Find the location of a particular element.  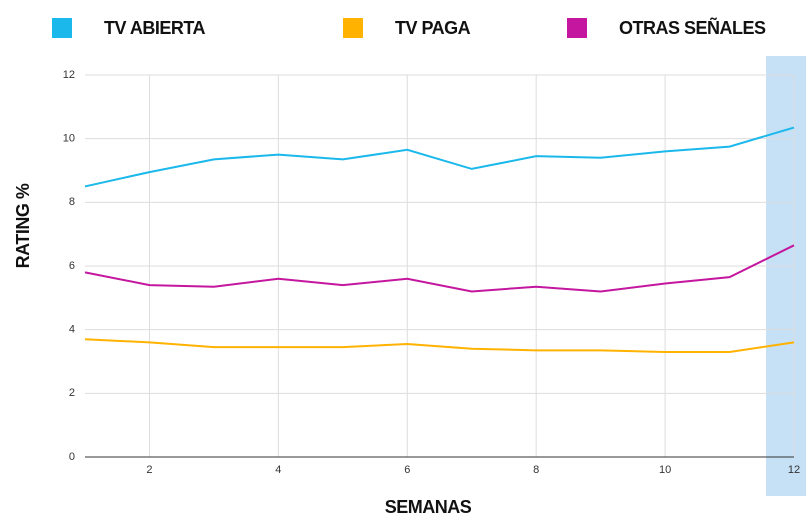

highlight-band is located at coordinates (786, 276).